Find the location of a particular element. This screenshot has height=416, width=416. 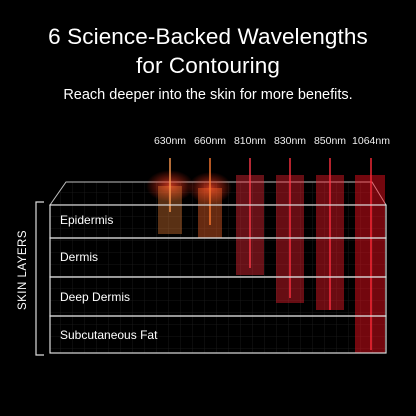

skin-layers-axis-label: SKIN LAYERS is located at coordinates (23, 270).